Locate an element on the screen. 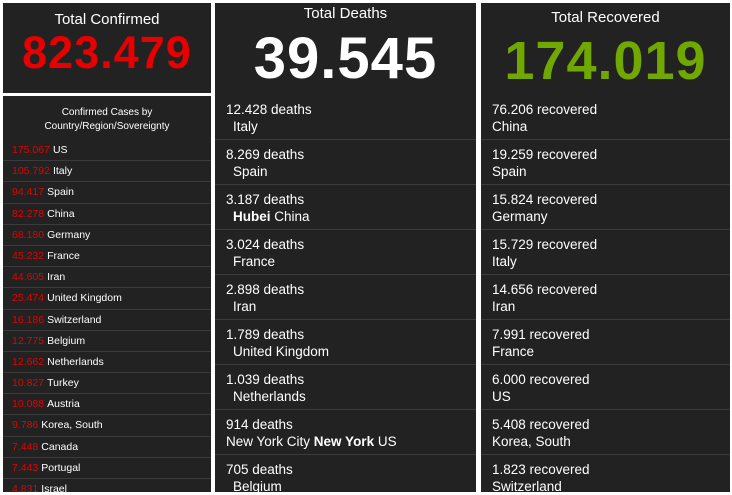 This screenshot has width=732, height=495. list-item: 1.823 recovered Switzerland is located at coordinates (605, 473).